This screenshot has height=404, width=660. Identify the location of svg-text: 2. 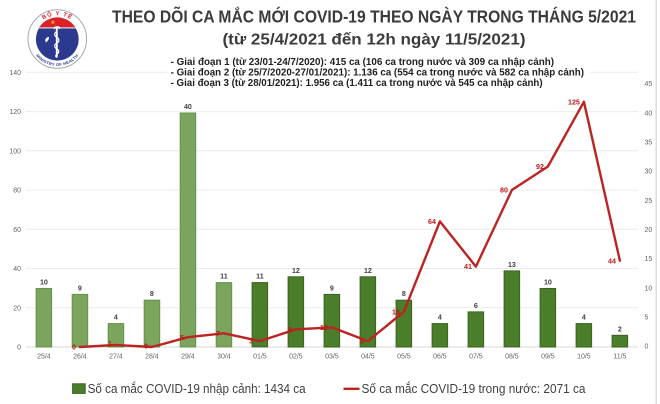
(620, 329).